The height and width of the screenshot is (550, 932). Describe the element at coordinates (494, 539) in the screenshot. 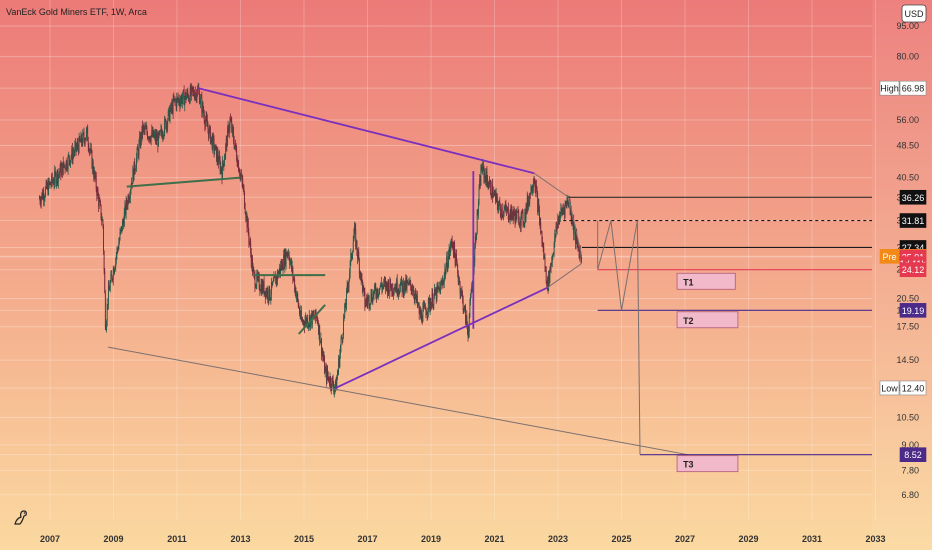

I see `x-tick-label: 2021` at that location.